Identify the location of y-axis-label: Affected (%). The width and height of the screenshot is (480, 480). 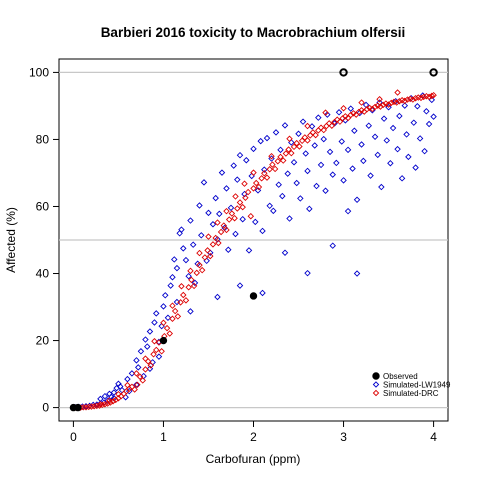
(11, 240).